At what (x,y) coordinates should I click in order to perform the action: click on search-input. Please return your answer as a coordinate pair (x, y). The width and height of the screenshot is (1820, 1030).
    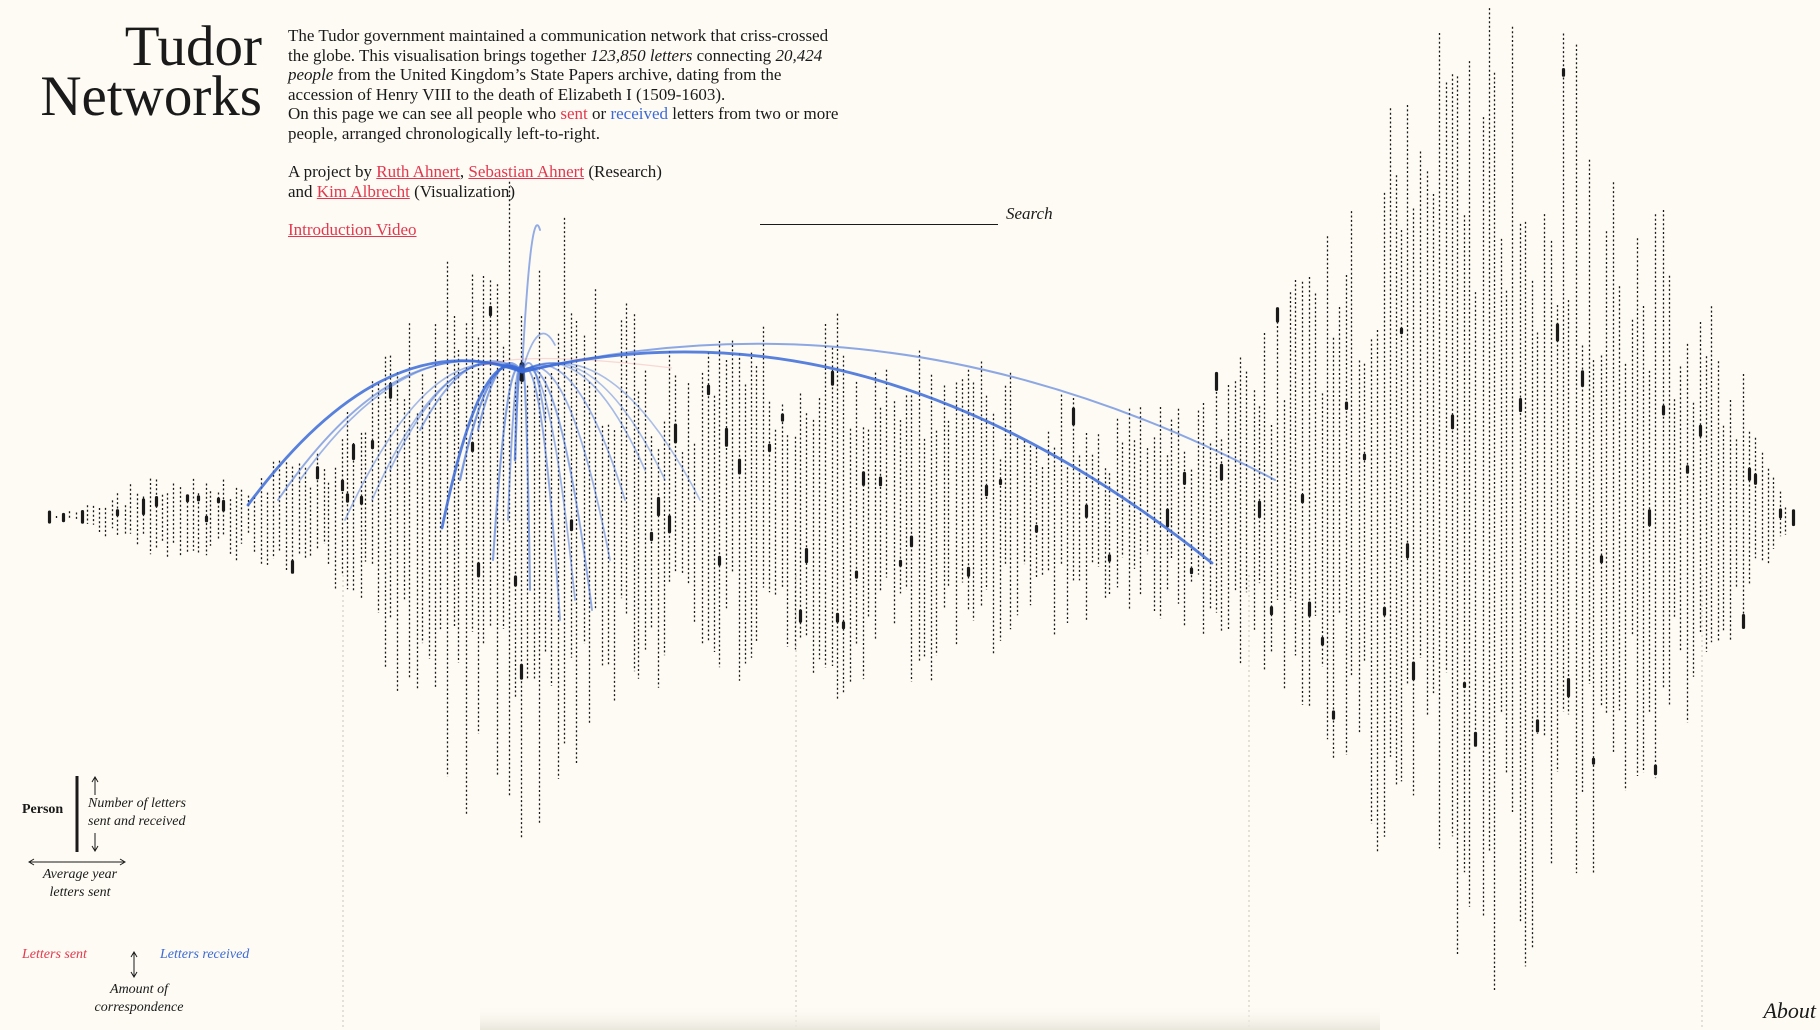
    Looking at the image, I should click on (880, 214).